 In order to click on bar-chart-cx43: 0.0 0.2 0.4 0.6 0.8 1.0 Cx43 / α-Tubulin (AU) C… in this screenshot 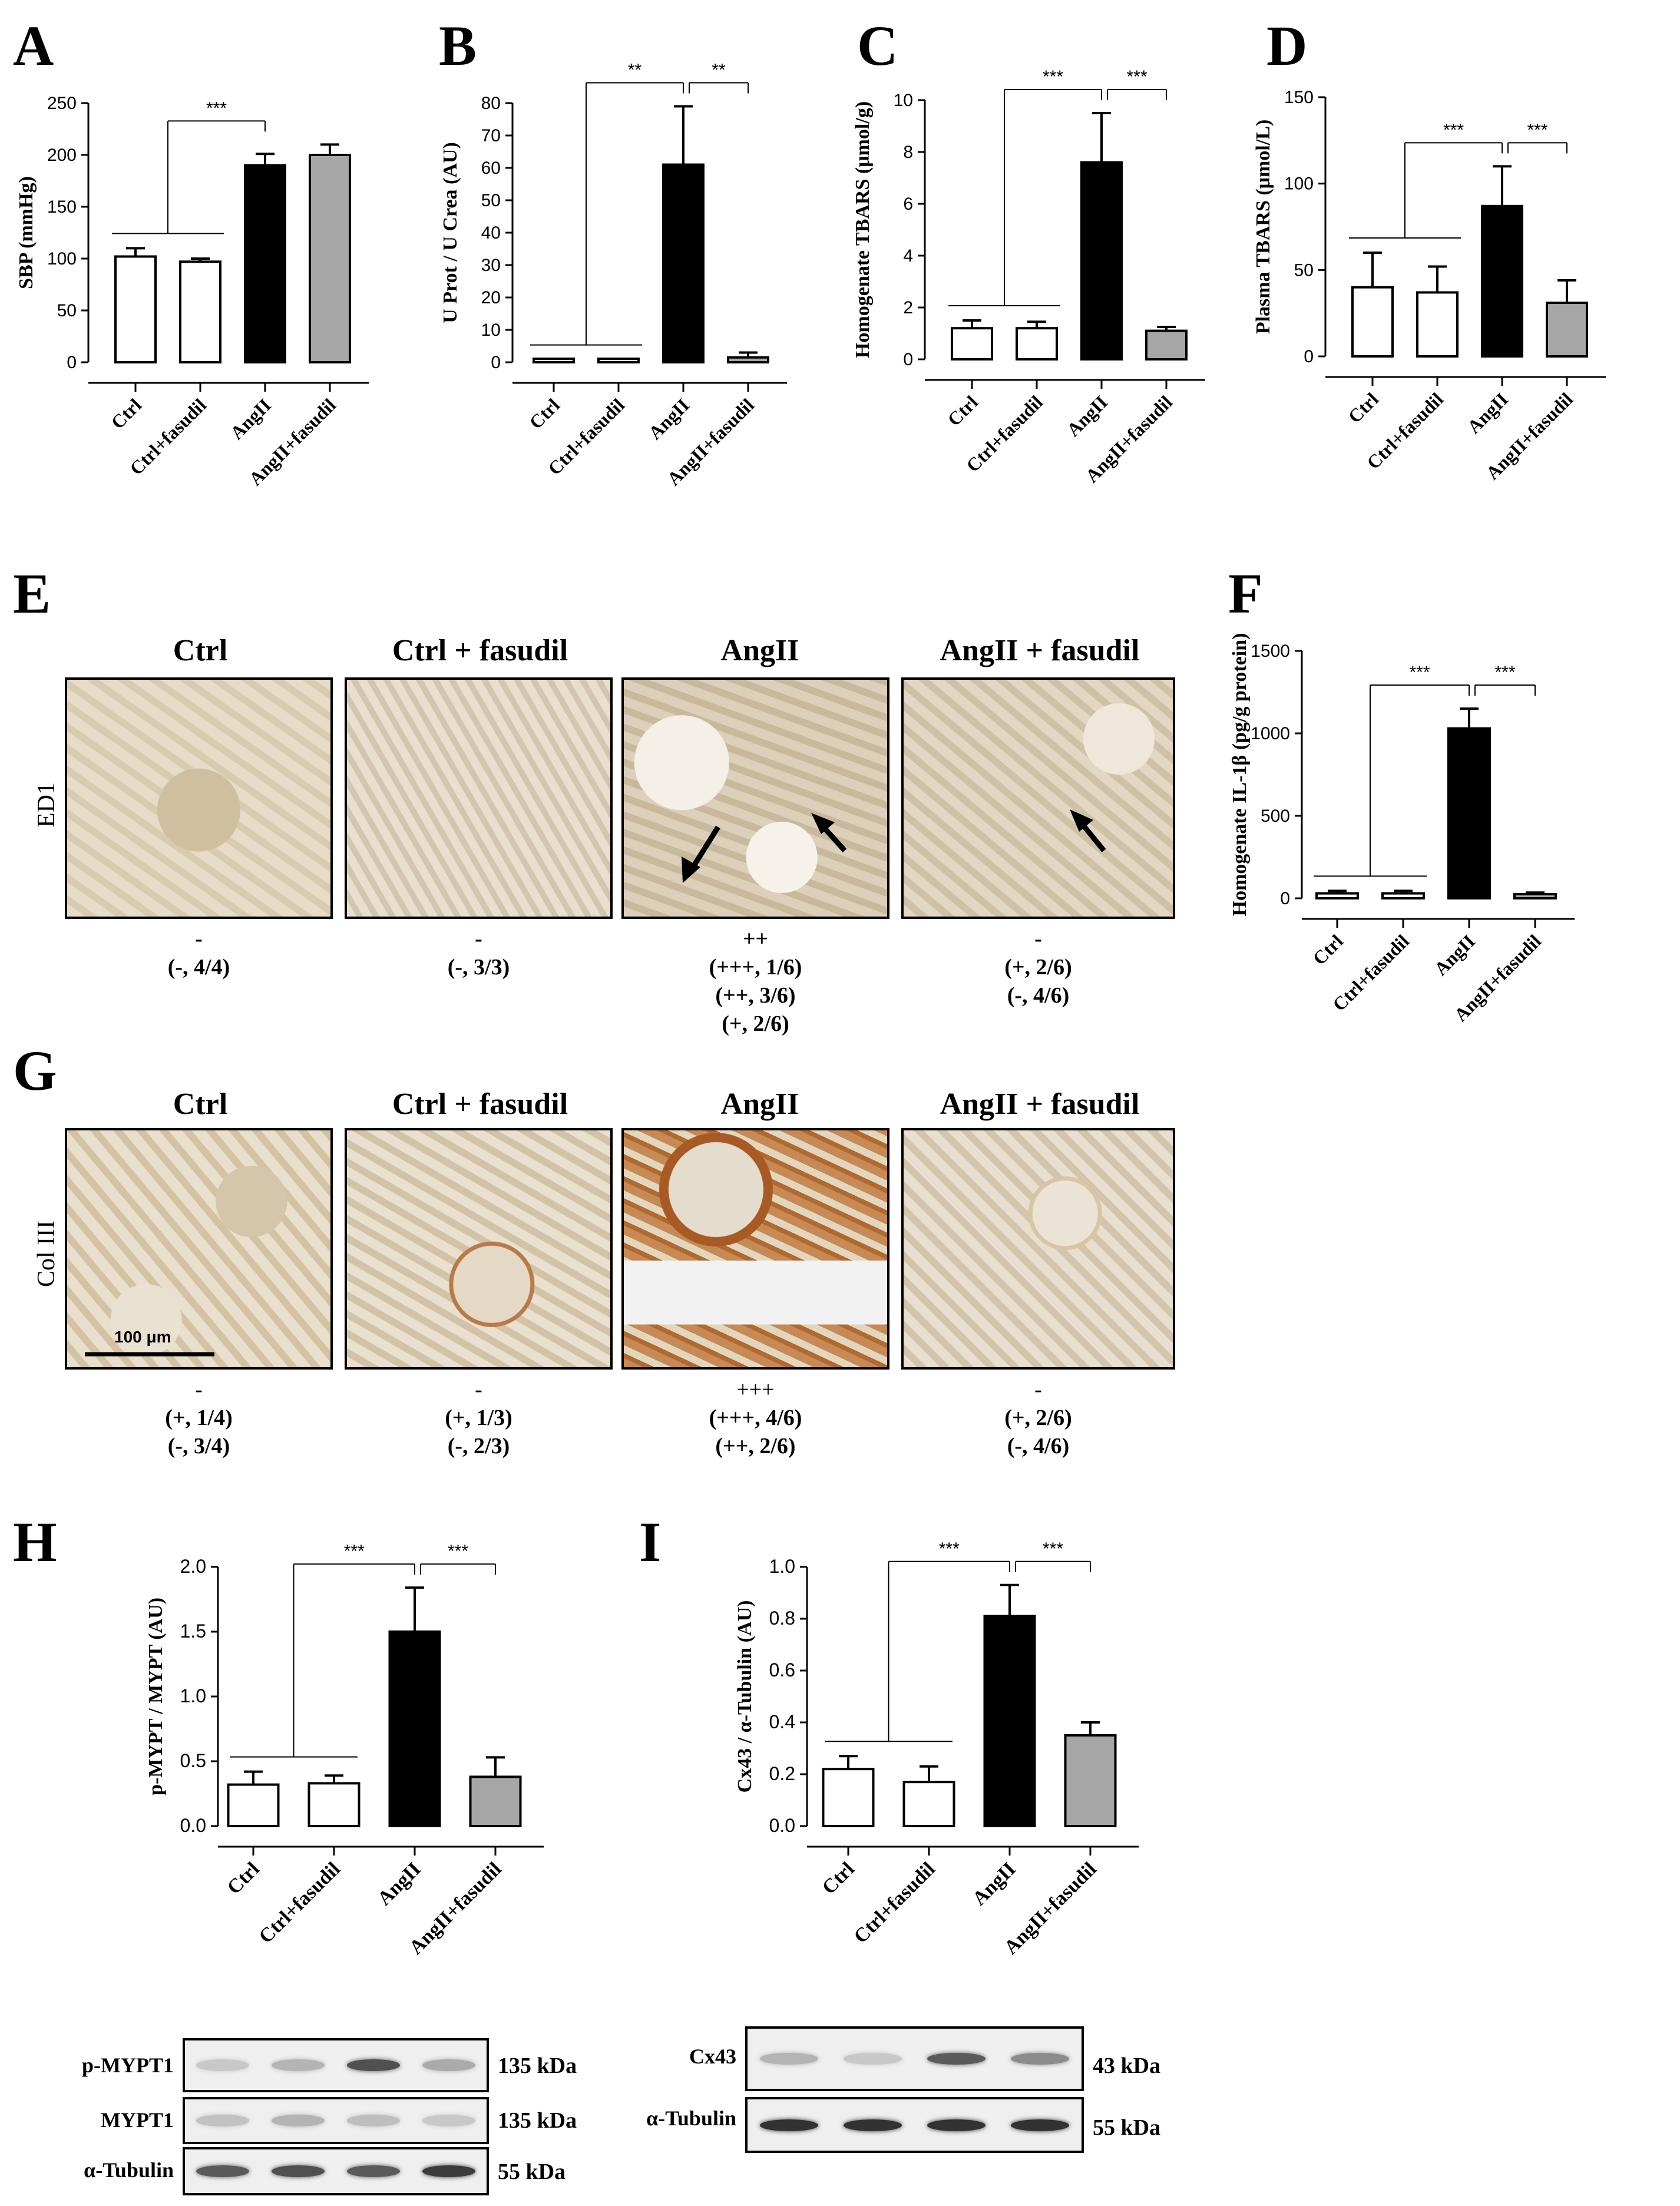, I will do `click(936, 1749)`.